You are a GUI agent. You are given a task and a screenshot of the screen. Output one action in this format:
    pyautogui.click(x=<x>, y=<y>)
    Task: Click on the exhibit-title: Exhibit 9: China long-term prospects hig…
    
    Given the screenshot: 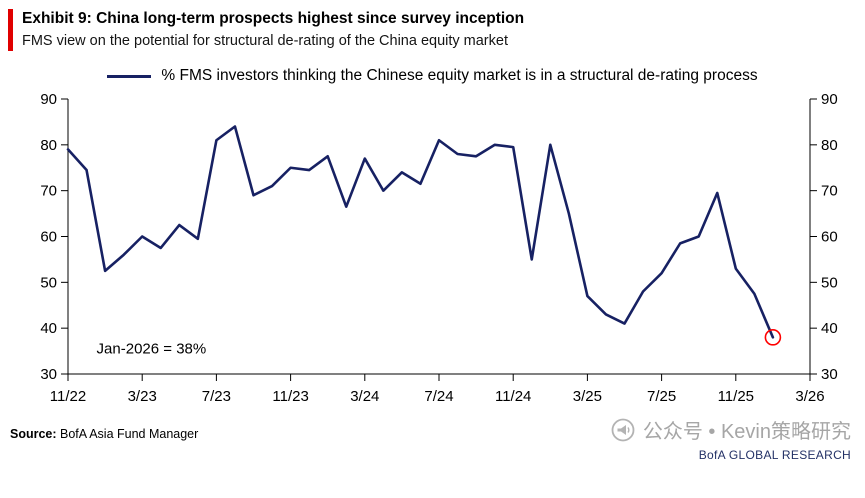 What is the action you would take?
    pyautogui.click(x=273, y=18)
    